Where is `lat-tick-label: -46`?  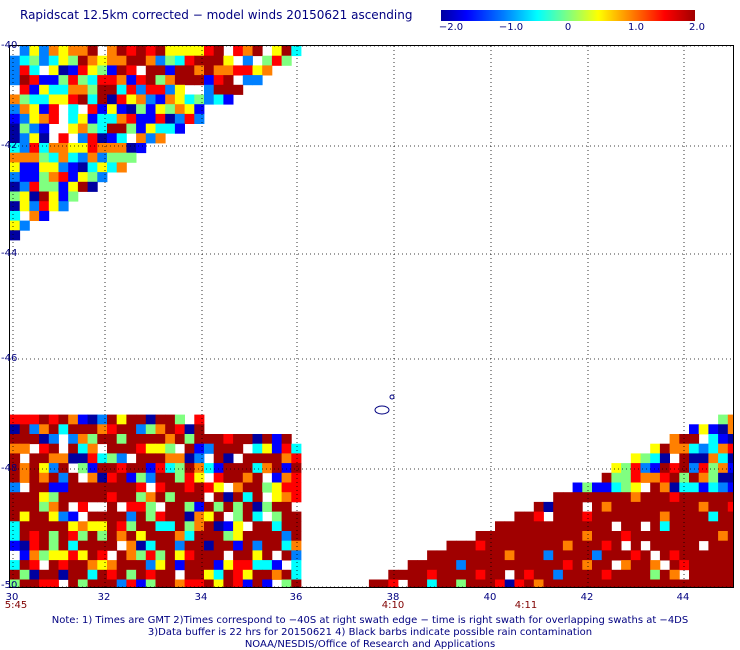
lat-tick-label: -46 is located at coordinates (9, 358).